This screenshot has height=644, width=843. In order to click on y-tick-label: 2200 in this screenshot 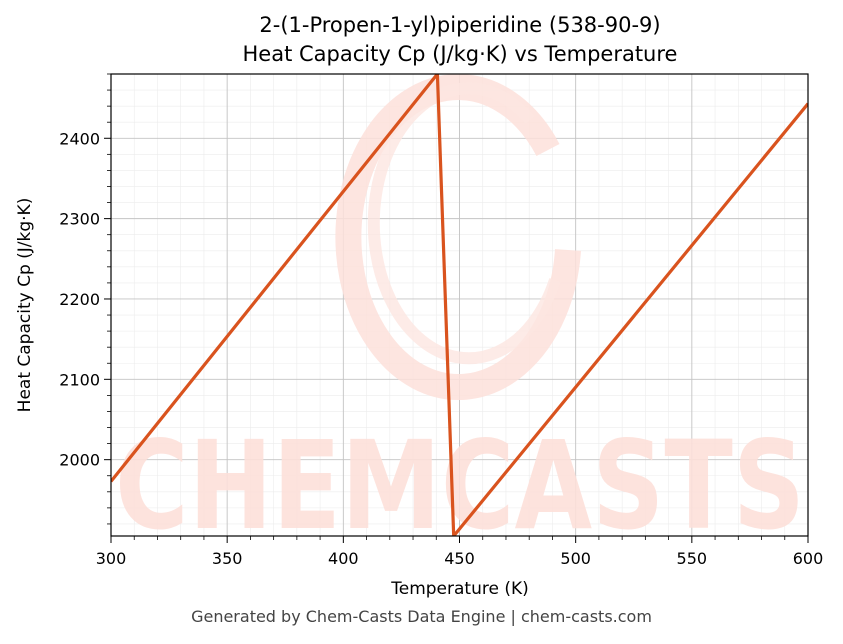, I will do `click(79, 299)`.